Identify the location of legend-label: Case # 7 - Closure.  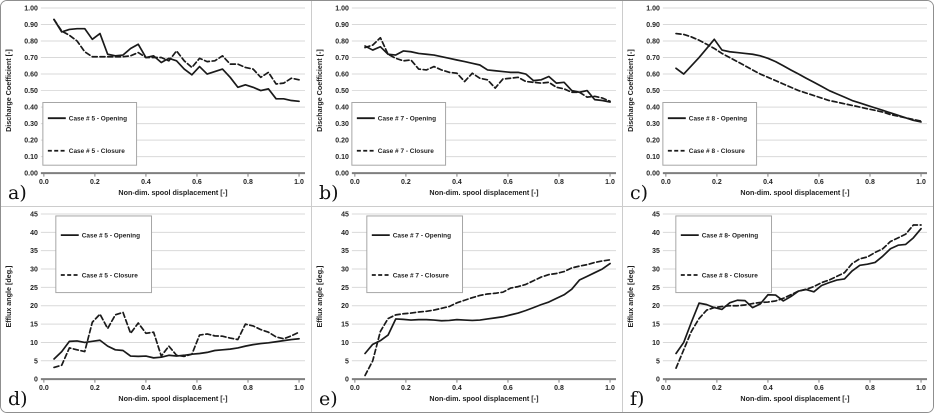
(421, 275).